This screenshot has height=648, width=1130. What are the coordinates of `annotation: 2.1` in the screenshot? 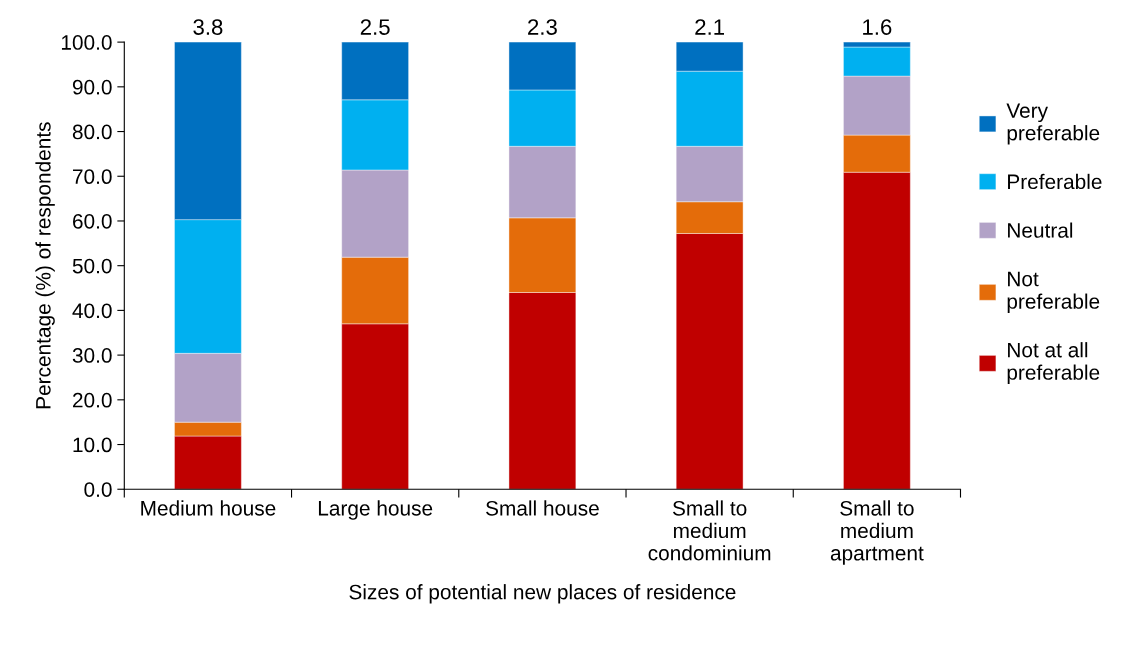 It's located at (709, 27).